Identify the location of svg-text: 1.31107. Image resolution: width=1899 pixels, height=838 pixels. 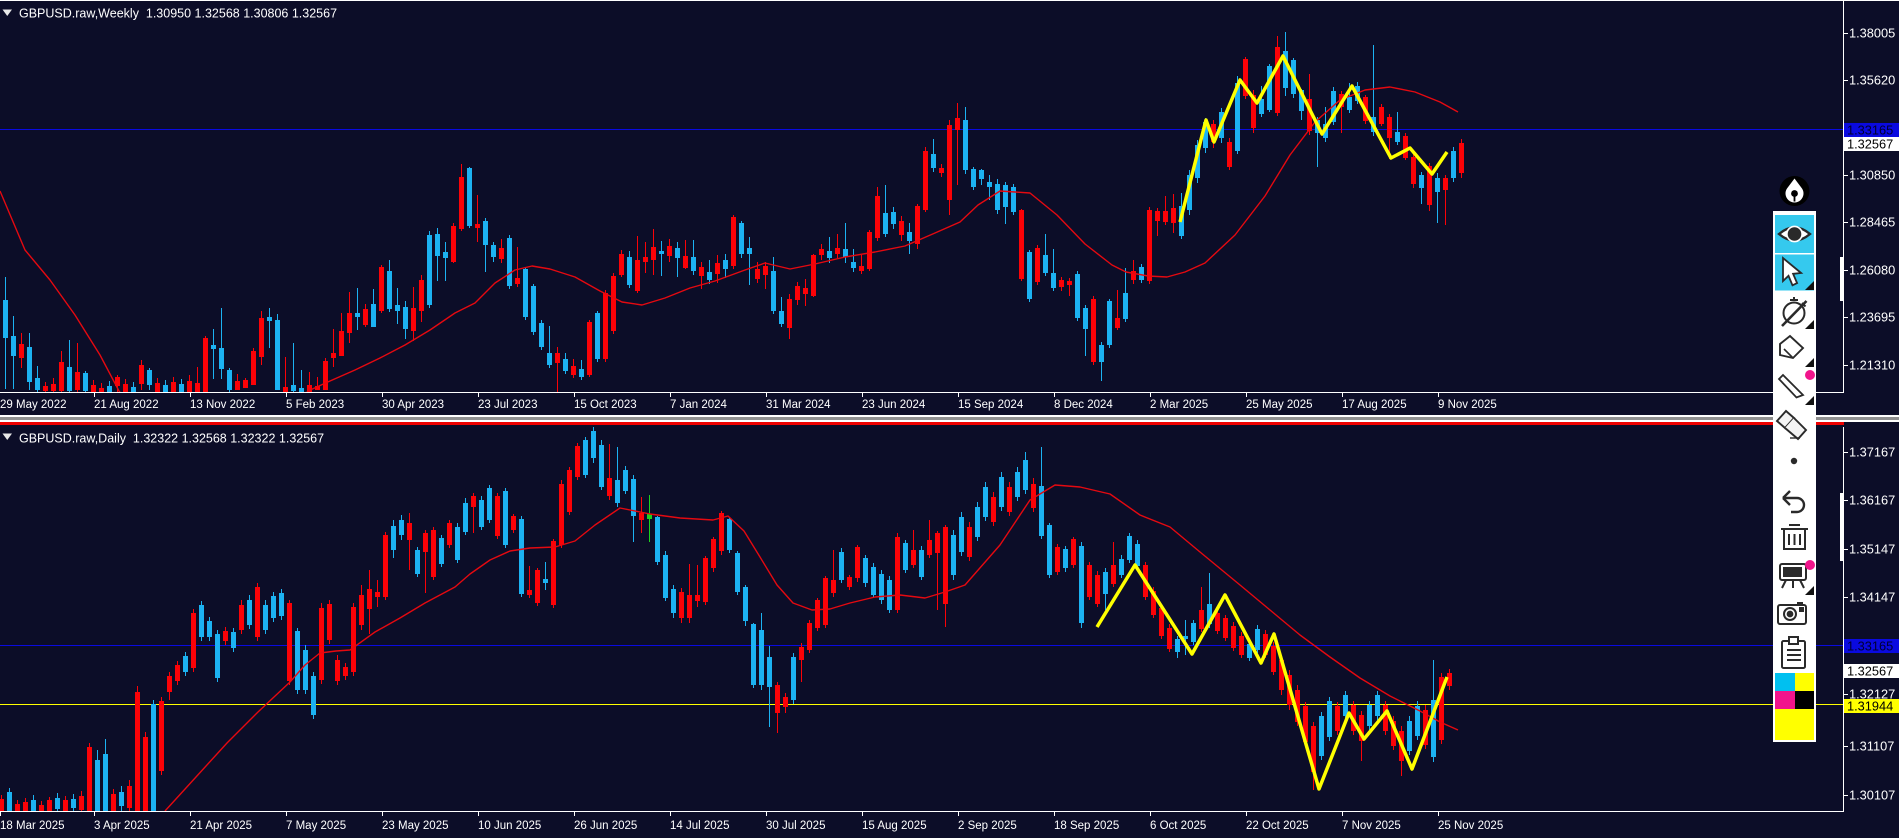
(1871, 746).